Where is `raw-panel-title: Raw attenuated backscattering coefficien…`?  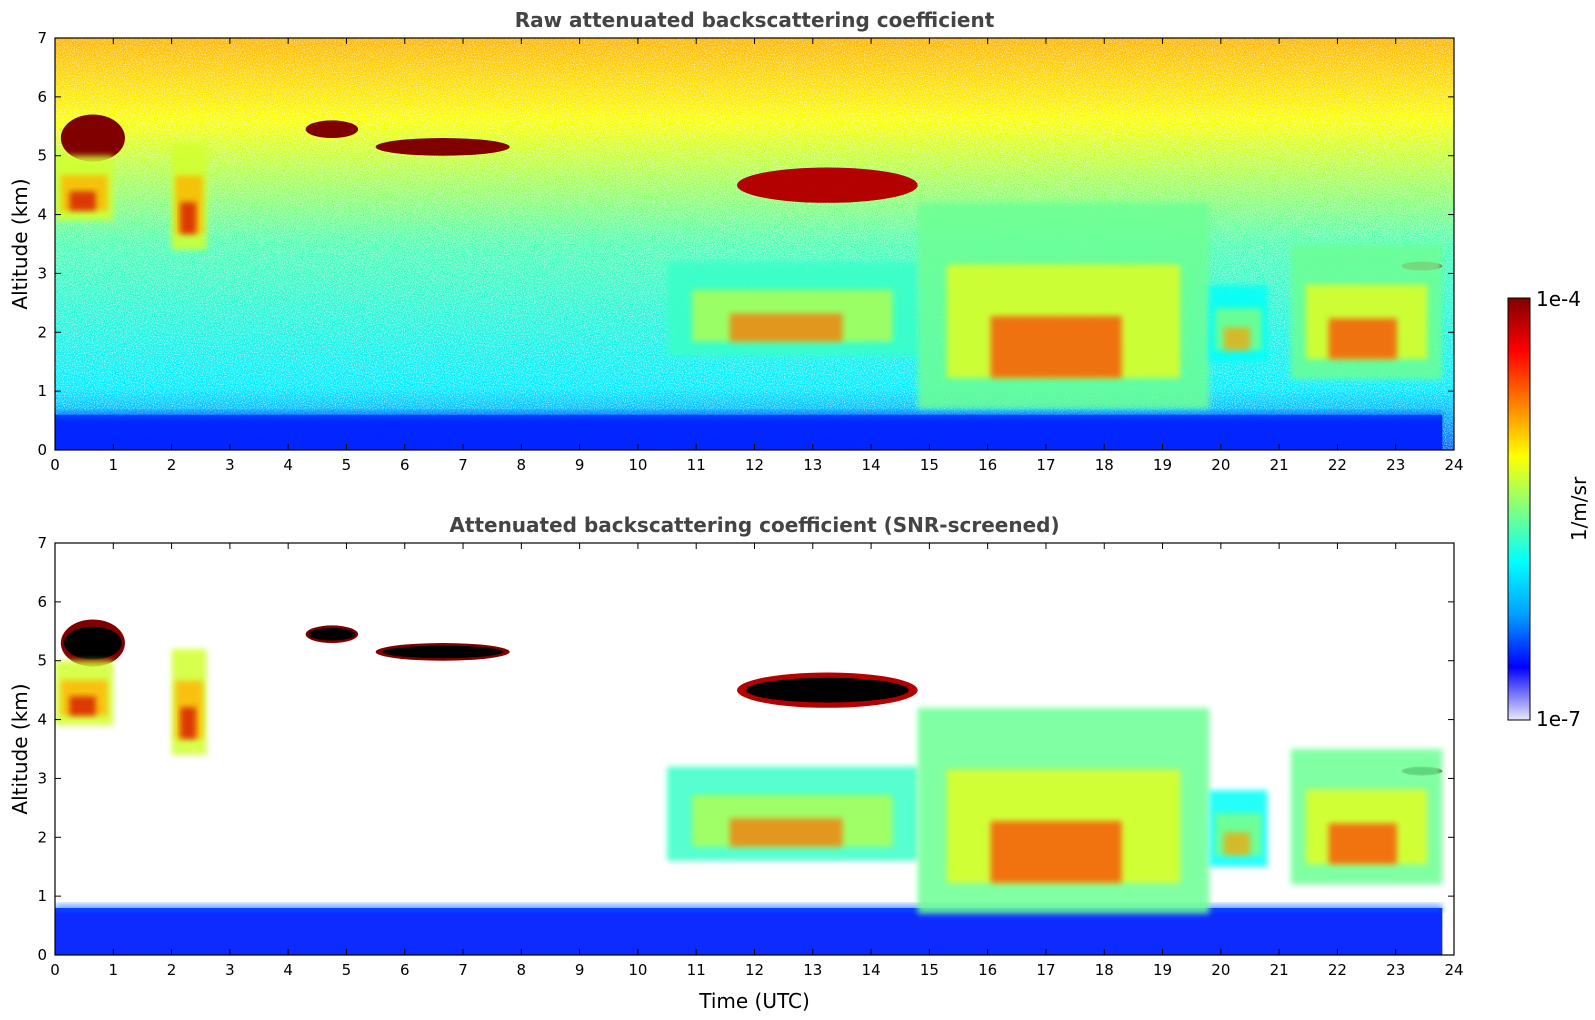
raw-panel-title: Raw attenuated backscattering coefficien… is located at coordinates (755, 20).